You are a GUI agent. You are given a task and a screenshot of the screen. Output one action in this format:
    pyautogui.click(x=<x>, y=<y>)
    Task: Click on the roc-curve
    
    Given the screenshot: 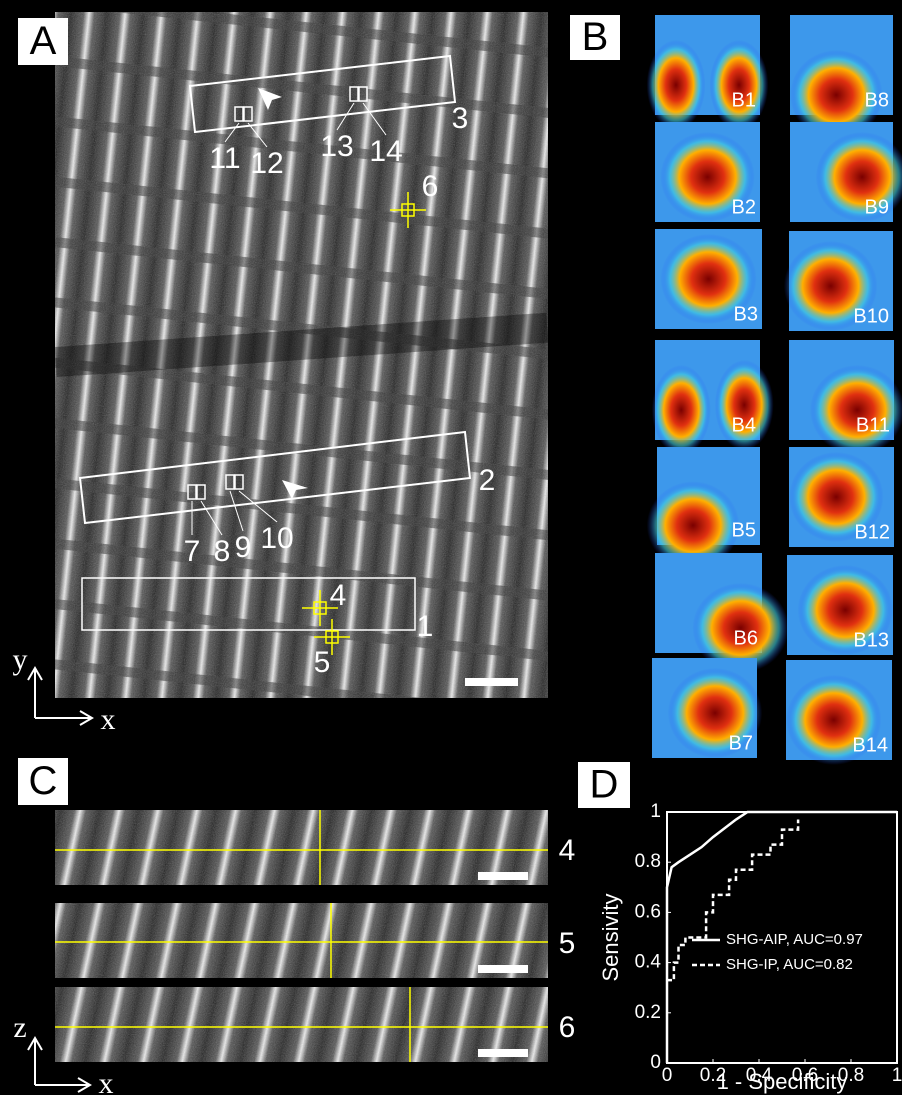 What is the action you would take?
    pyautogui.click(x=781, y=936)
    